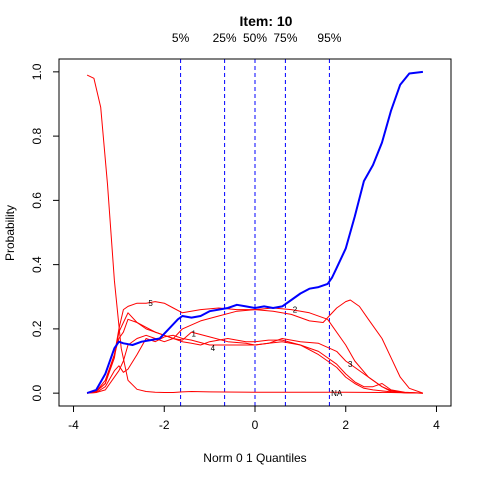 This screenshot has height=485, width=480. Describe the element at coordinates (194, 334) in the screenshot. I see `series-label: 1` at that location.